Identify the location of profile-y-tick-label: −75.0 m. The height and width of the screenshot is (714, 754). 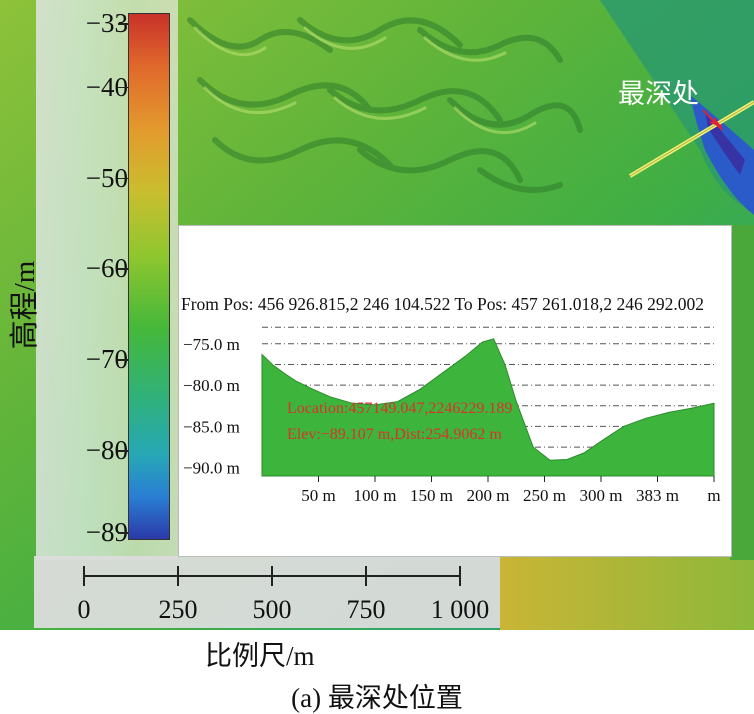
(211, 344).